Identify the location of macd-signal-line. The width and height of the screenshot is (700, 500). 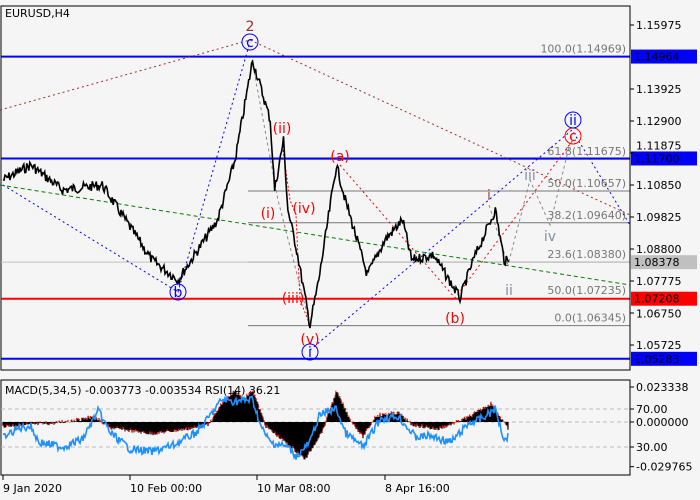
(255, 424).